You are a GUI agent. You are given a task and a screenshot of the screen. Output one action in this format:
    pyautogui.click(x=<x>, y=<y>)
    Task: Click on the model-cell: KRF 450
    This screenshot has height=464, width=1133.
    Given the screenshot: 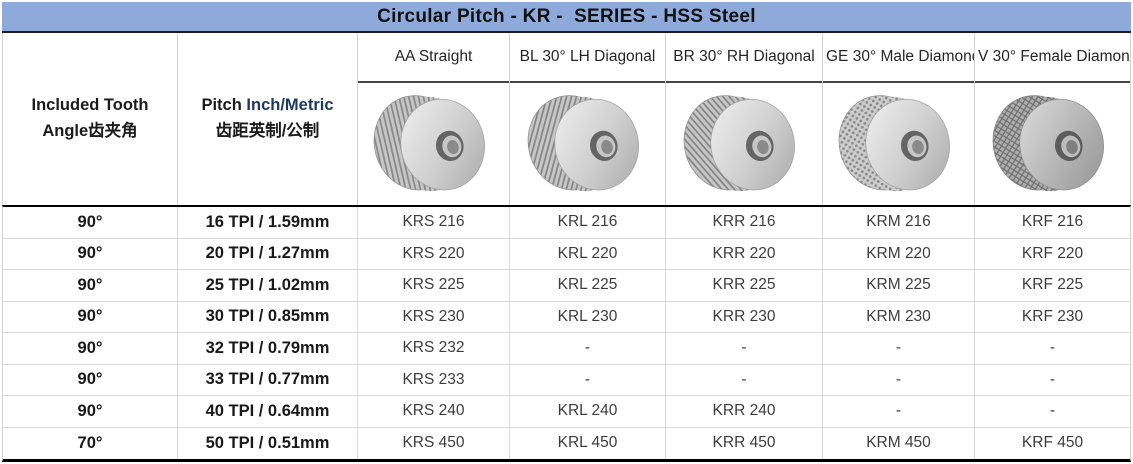 What is the action you would take?
    pyautogui.click(x=1052, y=443)
    